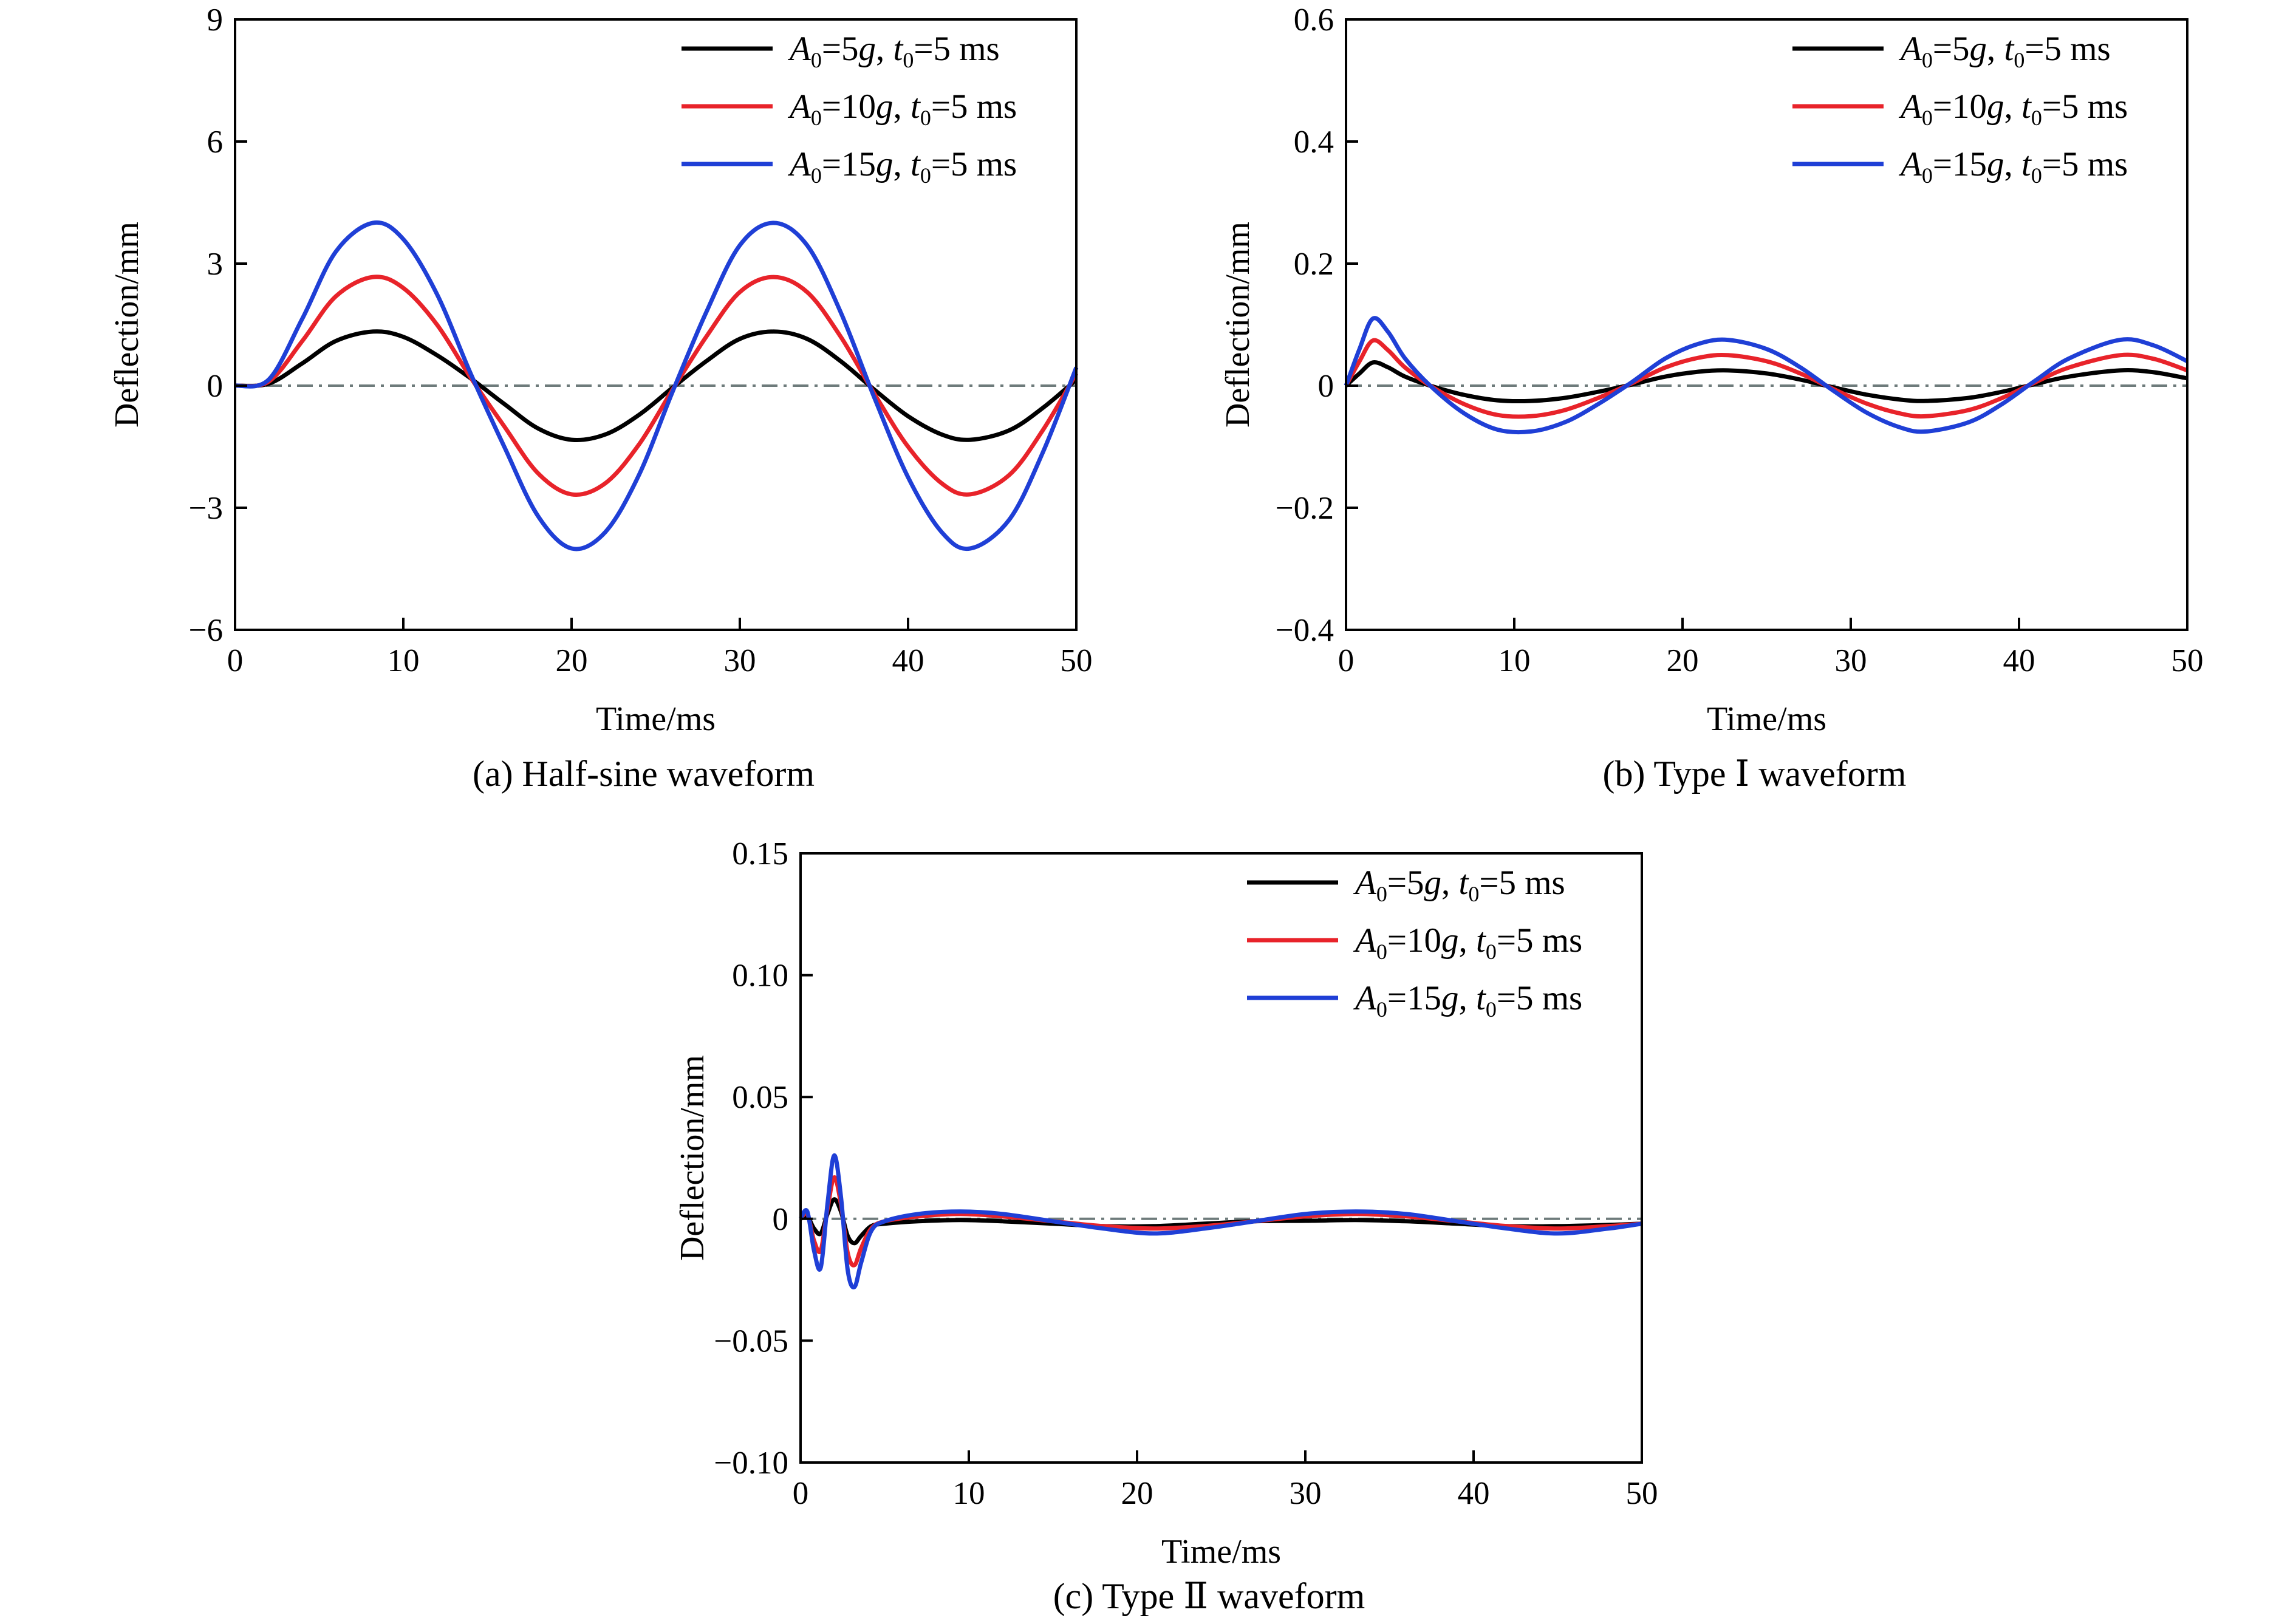 This screenshot has height=1618, width=2296. Describe the element at coordinates (644, 774) in the screenshot. I see `panel-caption: (a) Half-sine waveform` at that location.